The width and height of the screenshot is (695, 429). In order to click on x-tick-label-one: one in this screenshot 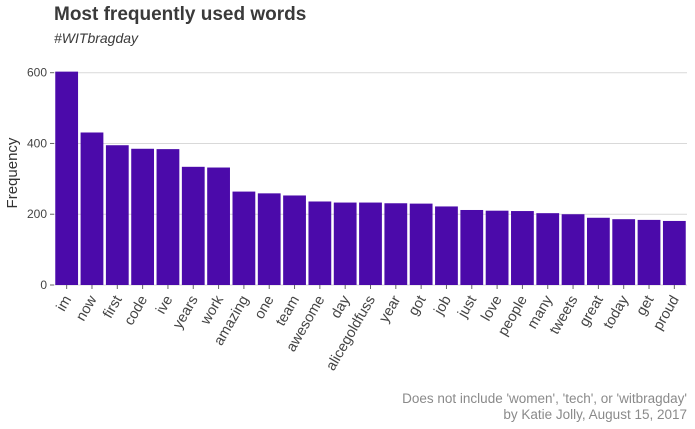, I will do `click(265, 307)`.